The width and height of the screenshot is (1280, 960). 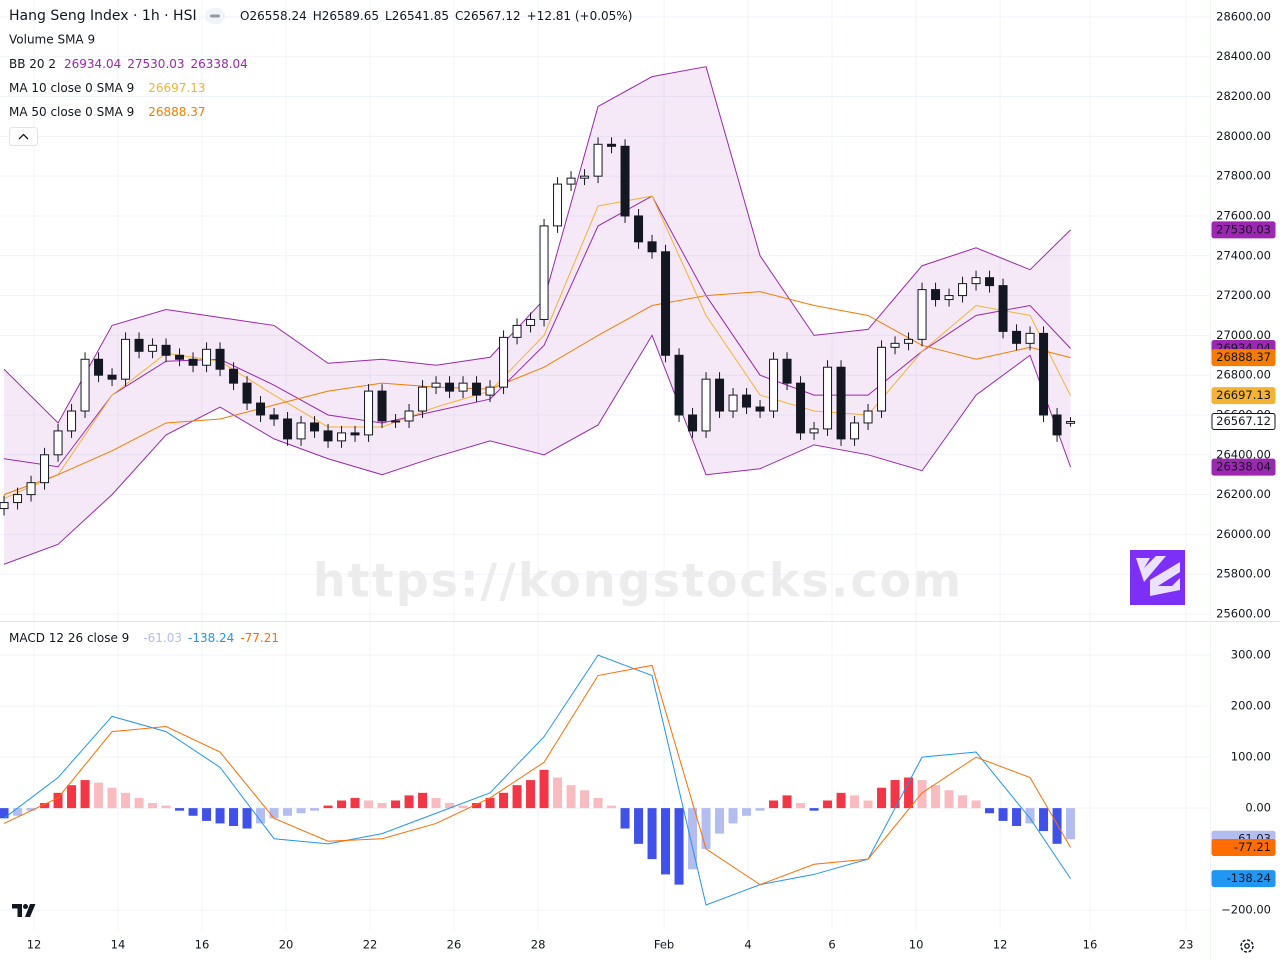 What do you see at coordinates (1251, 706) in the screenshot?
I see `y-tick-label: 200.00` at bounding box center [1251, 706].